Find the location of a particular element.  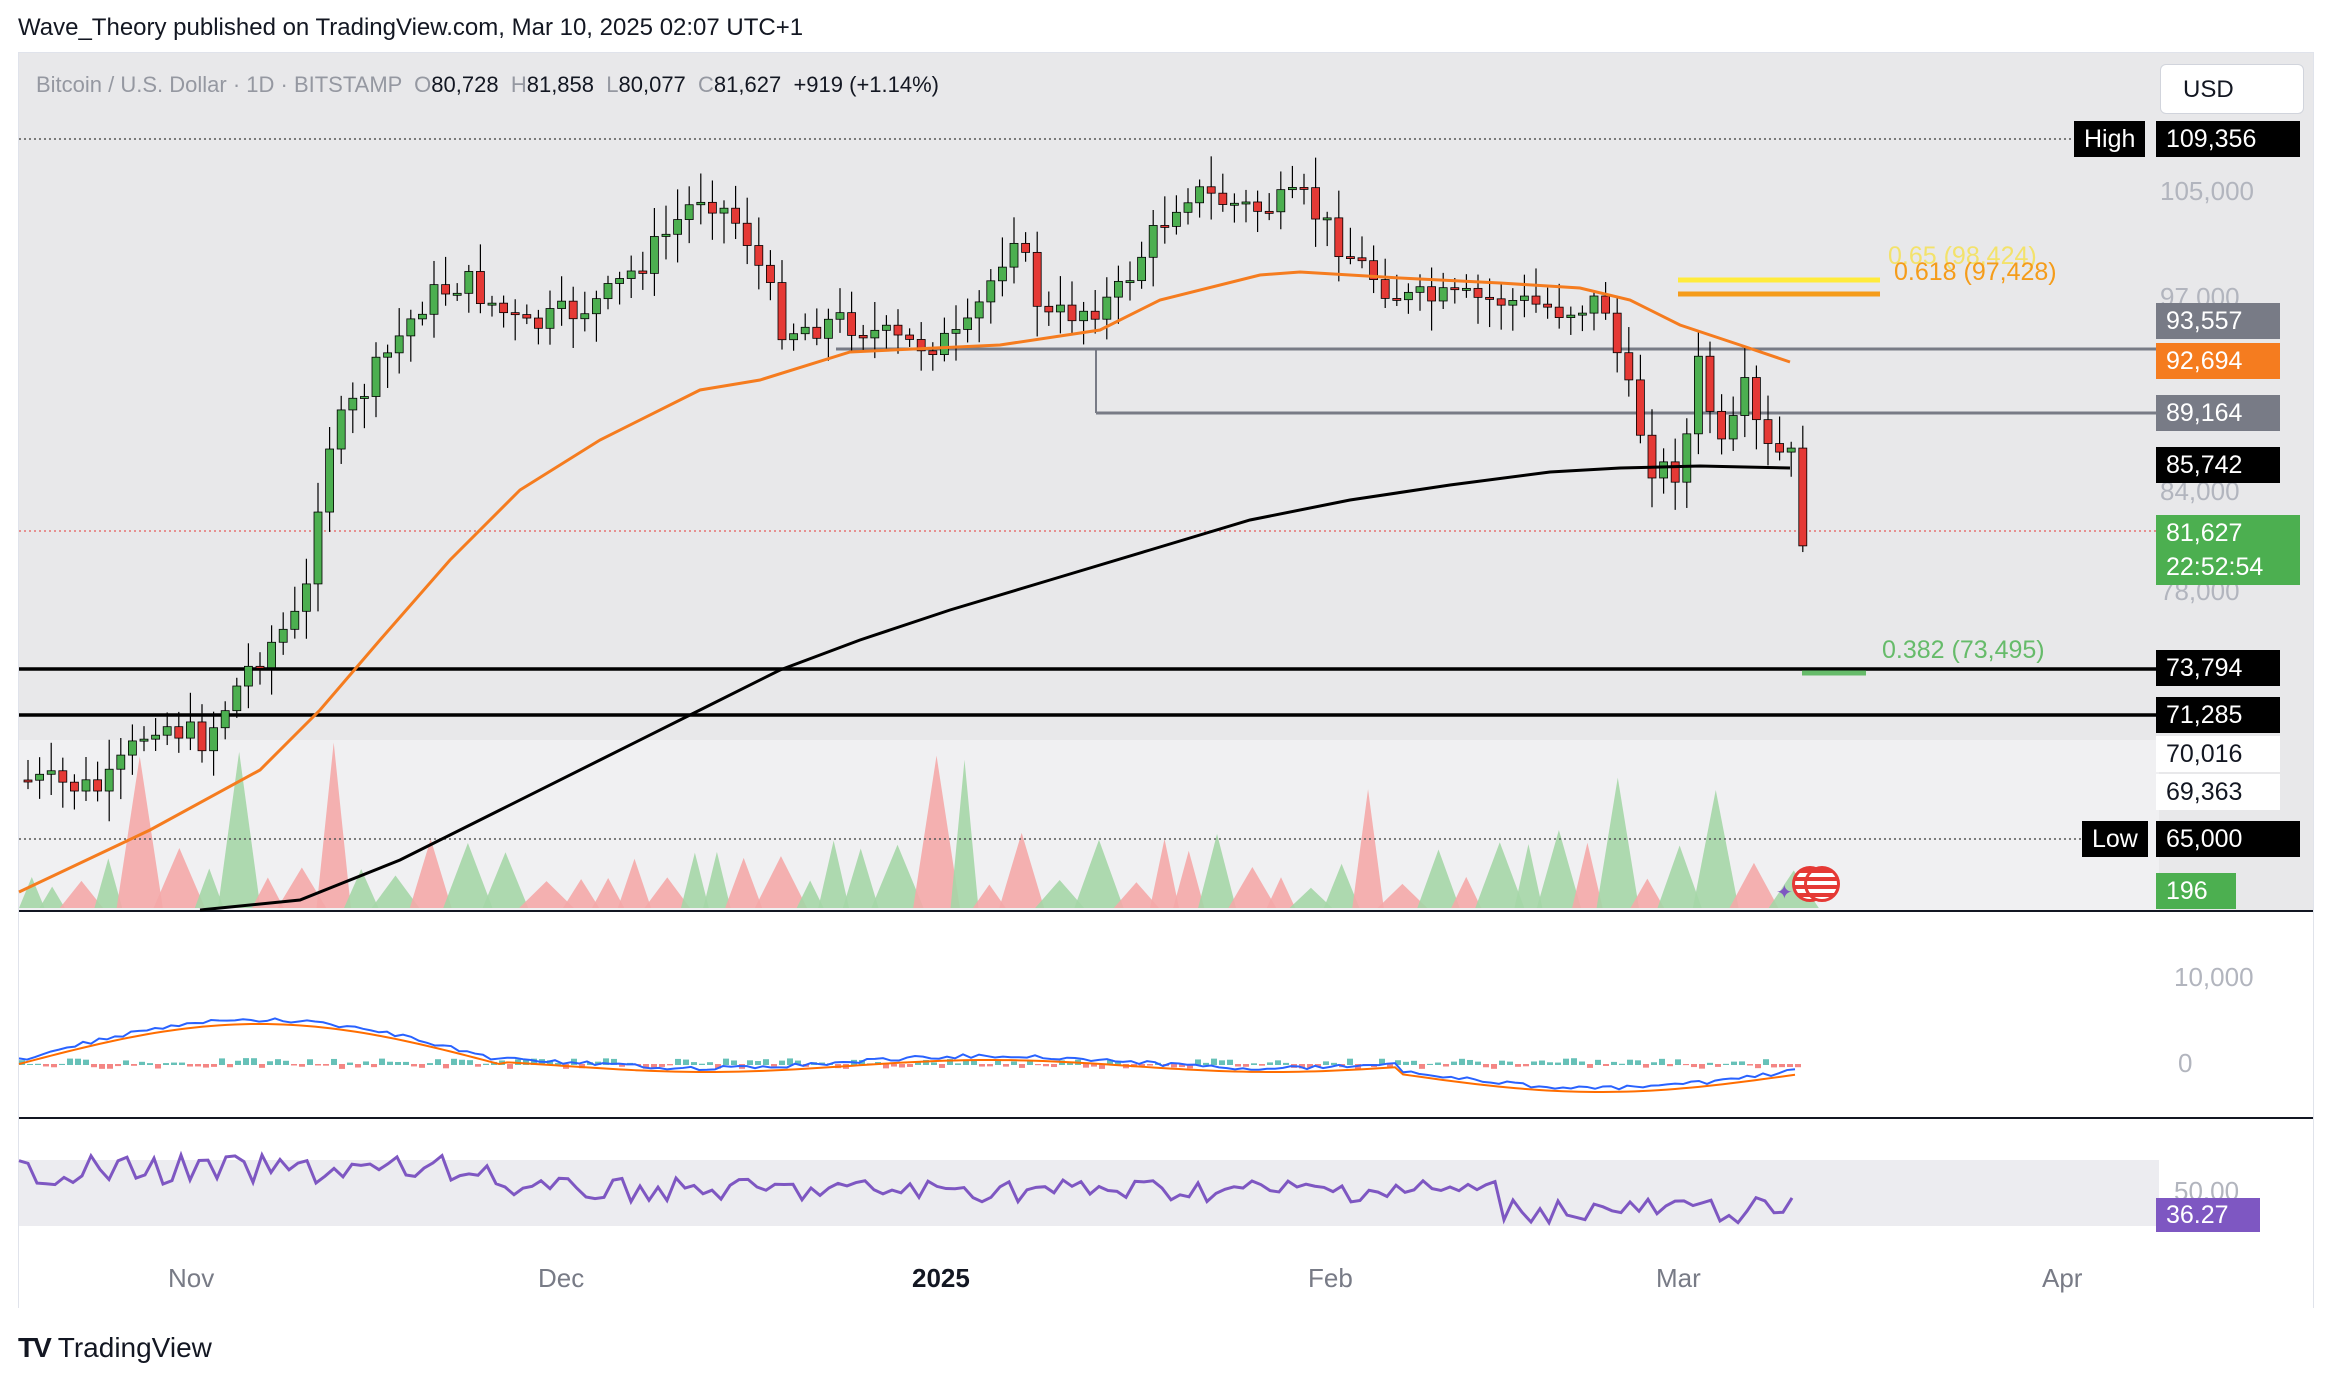

symbol-name: Bitcoin / U.S. Dollar · 1D · BITSTAMP is located at coordinates (219, 84).